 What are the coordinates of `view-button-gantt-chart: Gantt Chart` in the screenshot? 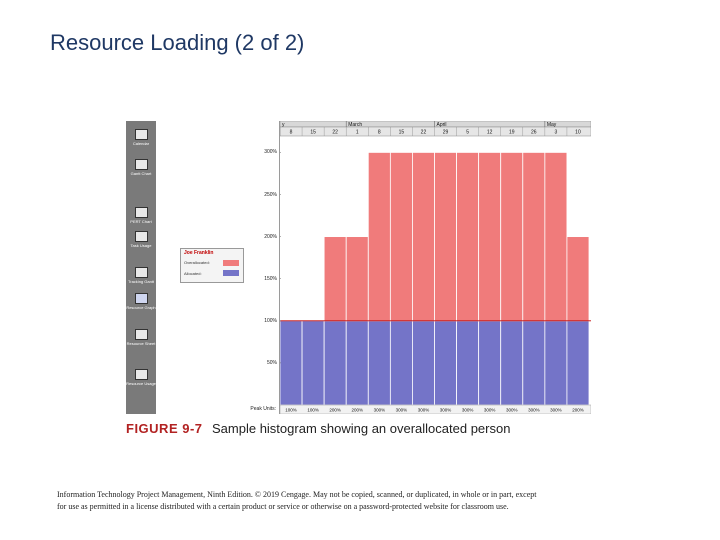 It's located at (141, 167).